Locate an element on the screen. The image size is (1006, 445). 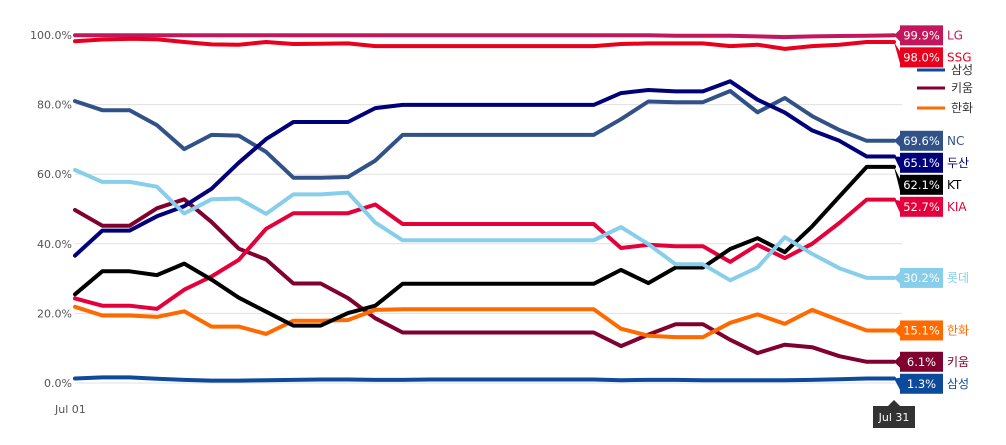
end-series-label: 한화 is located at coordinates (958, 330).